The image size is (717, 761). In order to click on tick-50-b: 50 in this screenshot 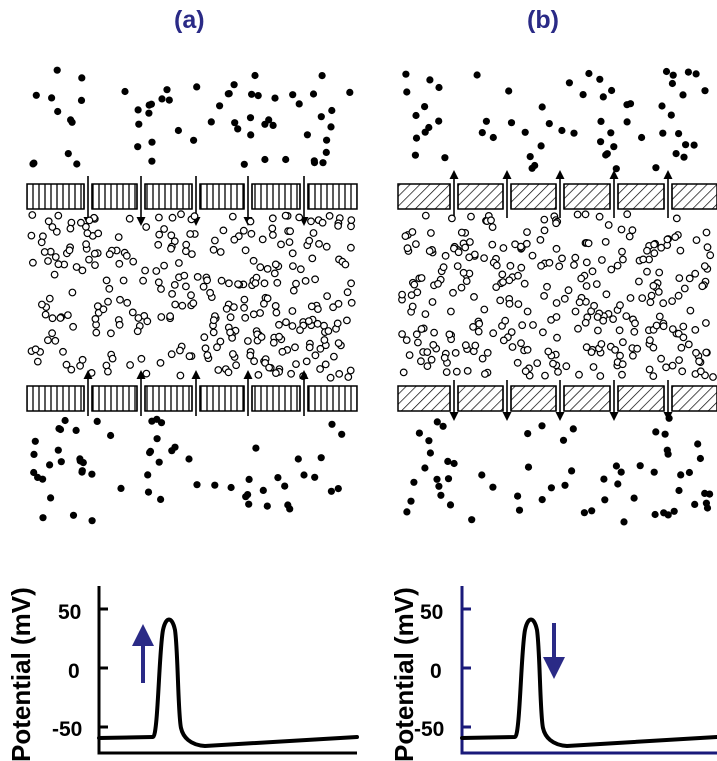, I will do `click(431, 612)`.